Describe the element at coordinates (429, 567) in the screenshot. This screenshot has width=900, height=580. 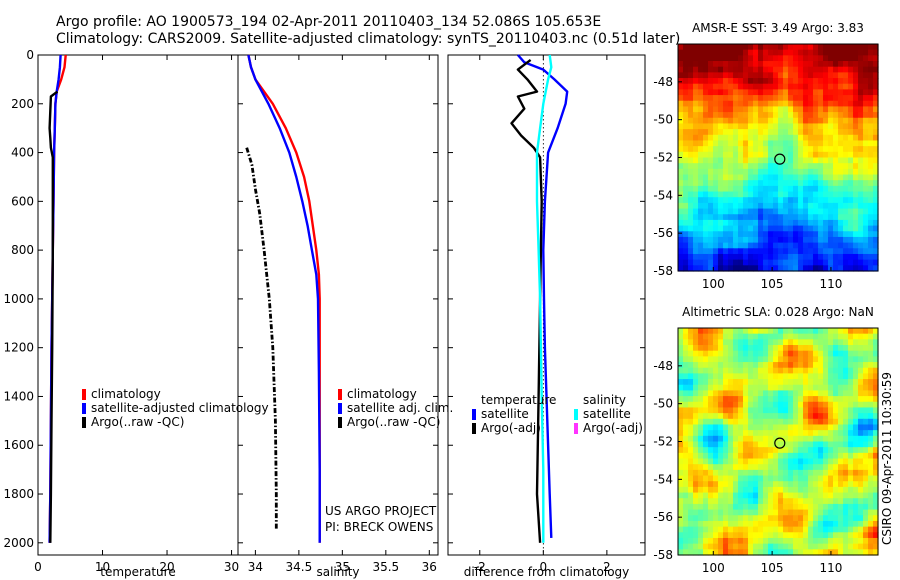
I see `x-tick-label: 36` at that location.